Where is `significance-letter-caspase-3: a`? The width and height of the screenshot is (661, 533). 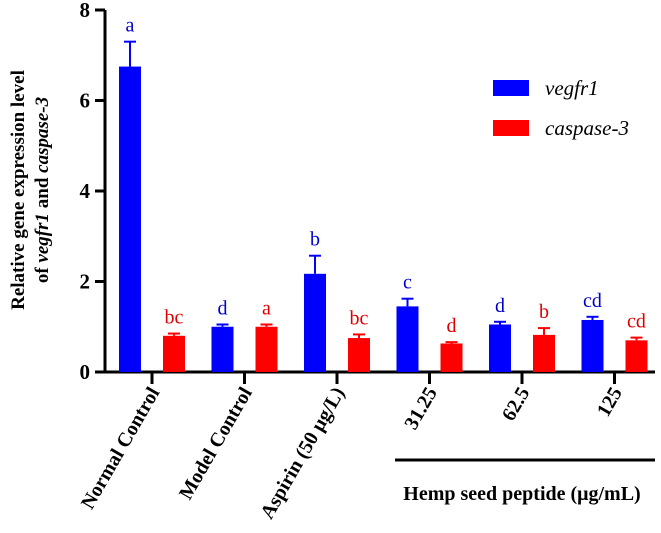 significance-letter-caspase-3: a is located at coordinates (266, 308).